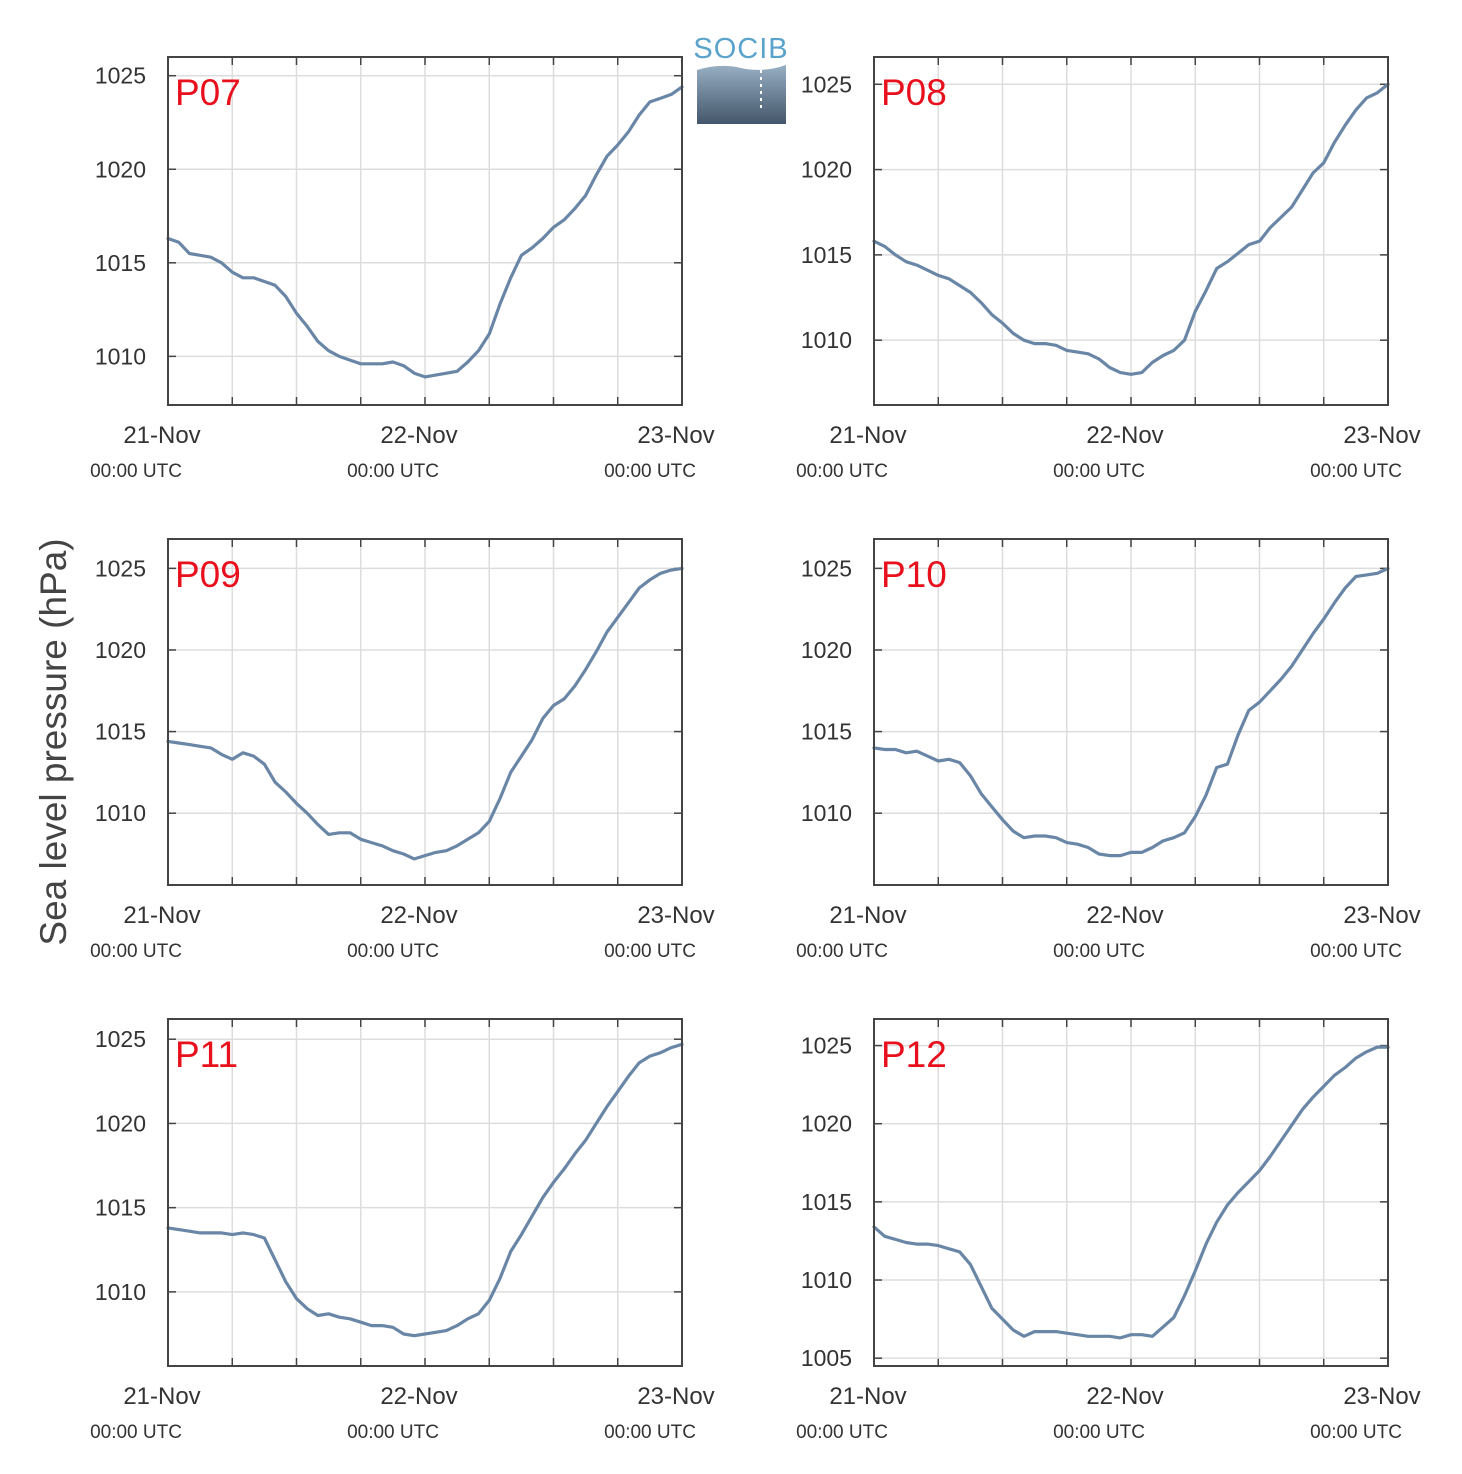 This screenshot has height=1474, width=1462. Describe the element at coordinates (418, 915) in the screenshot. I see `x-tick-date-label: 22-Nov` at that location.